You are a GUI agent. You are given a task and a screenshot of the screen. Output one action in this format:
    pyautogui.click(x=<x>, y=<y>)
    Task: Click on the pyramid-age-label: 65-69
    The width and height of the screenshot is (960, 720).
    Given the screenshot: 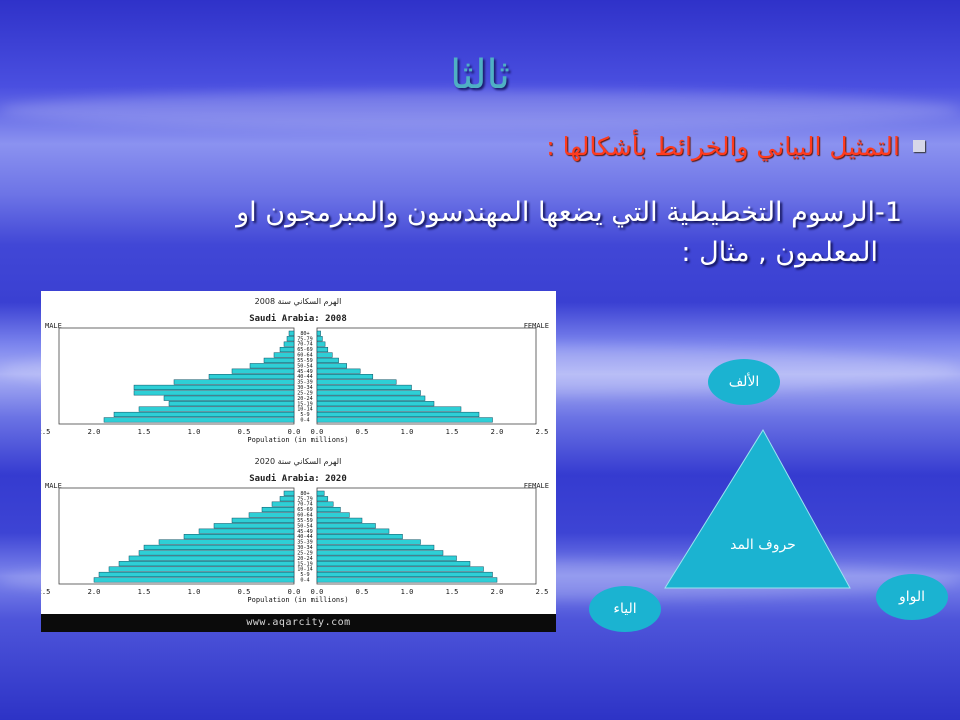 What is the action you would take?
    pyautogui.click(x=305, y=510)
    